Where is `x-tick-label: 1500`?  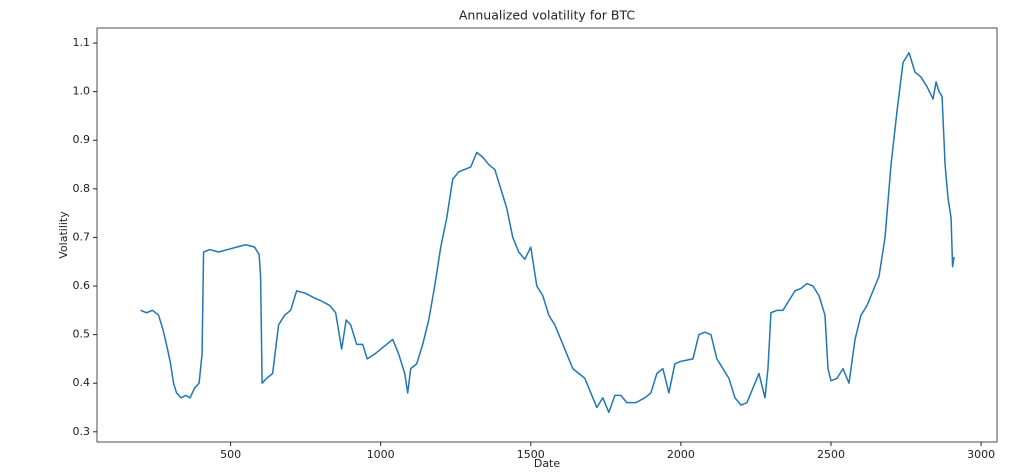 x-tick-label: 1500 is located at coordinates (531, 454).